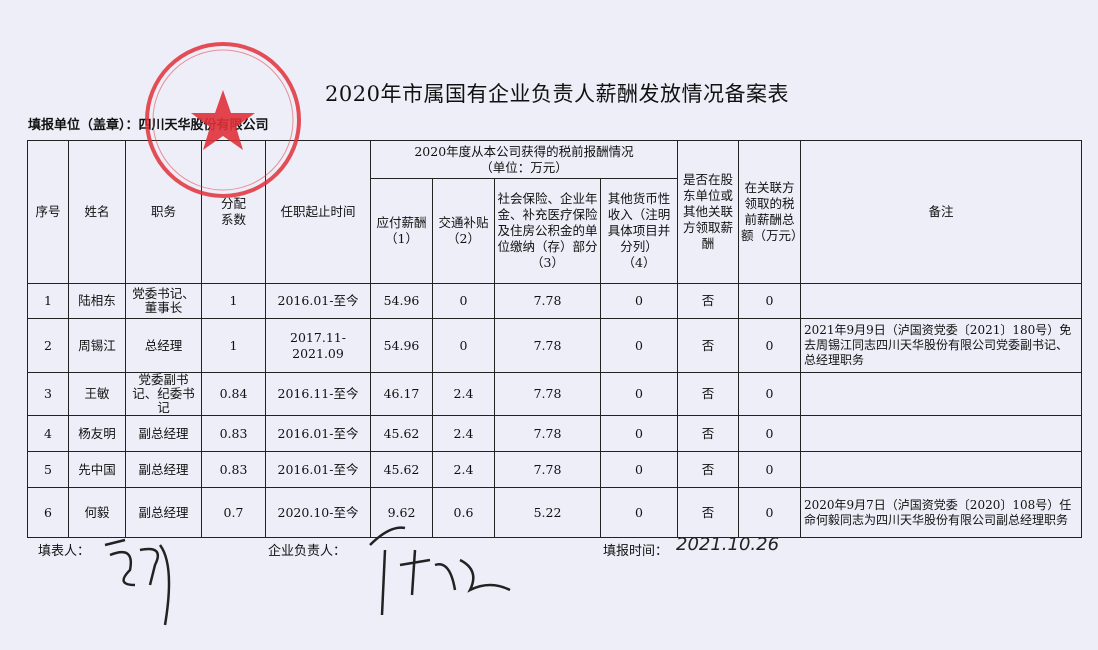 The image size is (1098, 650). I want to click on header-insurance: 社会保险、企业年金、补充医疗保险及住房公积金的单位缴纳（存）部分 （3）, so click(547, 231).